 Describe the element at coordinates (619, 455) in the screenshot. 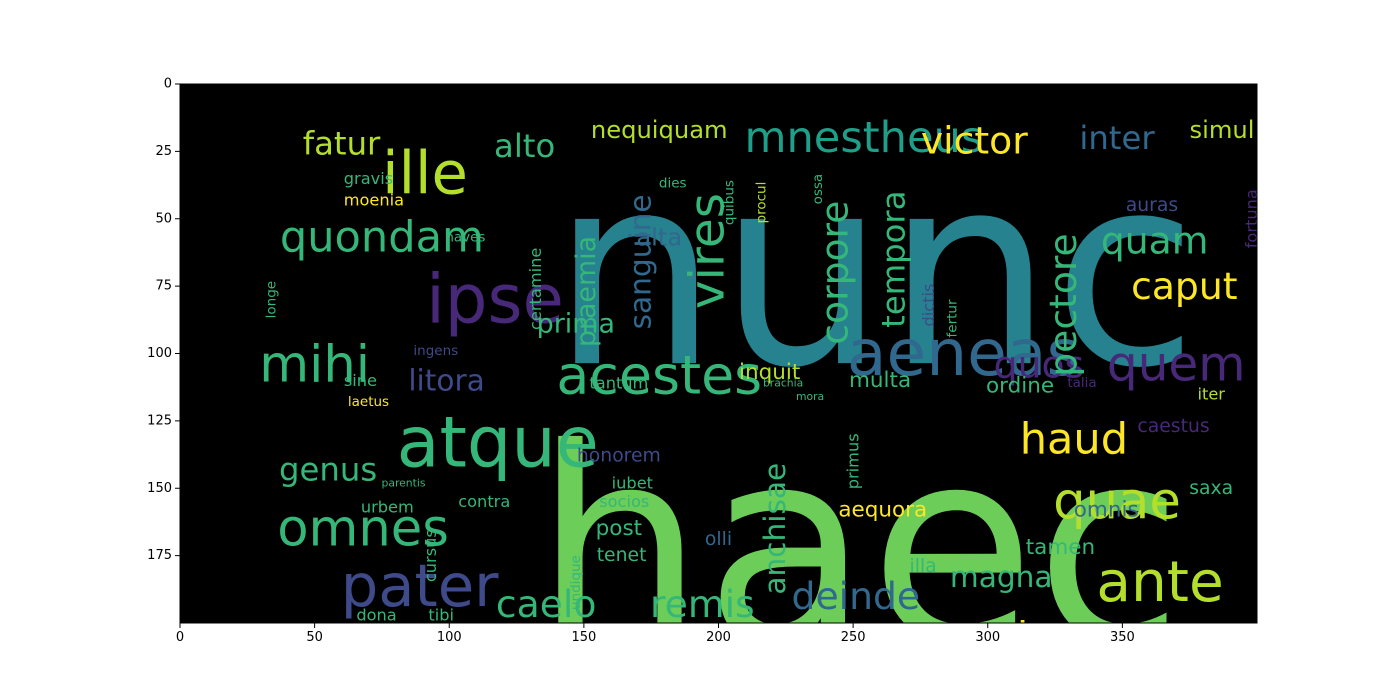

I see `word-honorem: honorem` at that location.